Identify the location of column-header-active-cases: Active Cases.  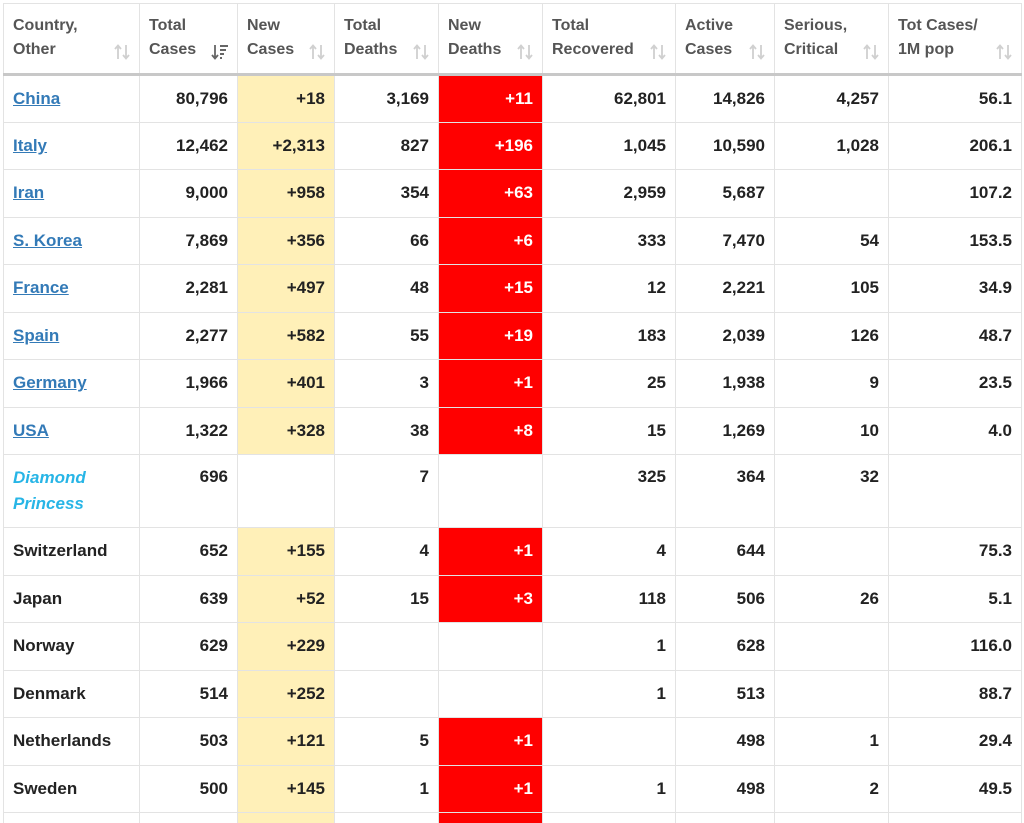
(725, 39).